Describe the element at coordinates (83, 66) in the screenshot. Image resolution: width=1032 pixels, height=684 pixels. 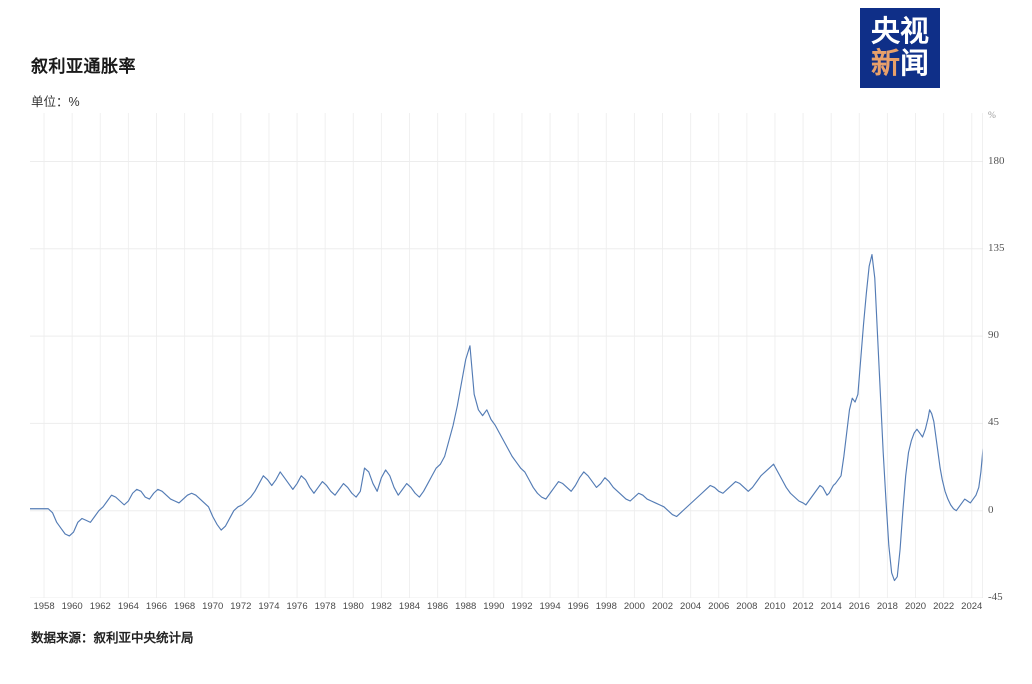
I see `page-title: 叙利亚通胀率` at that location.